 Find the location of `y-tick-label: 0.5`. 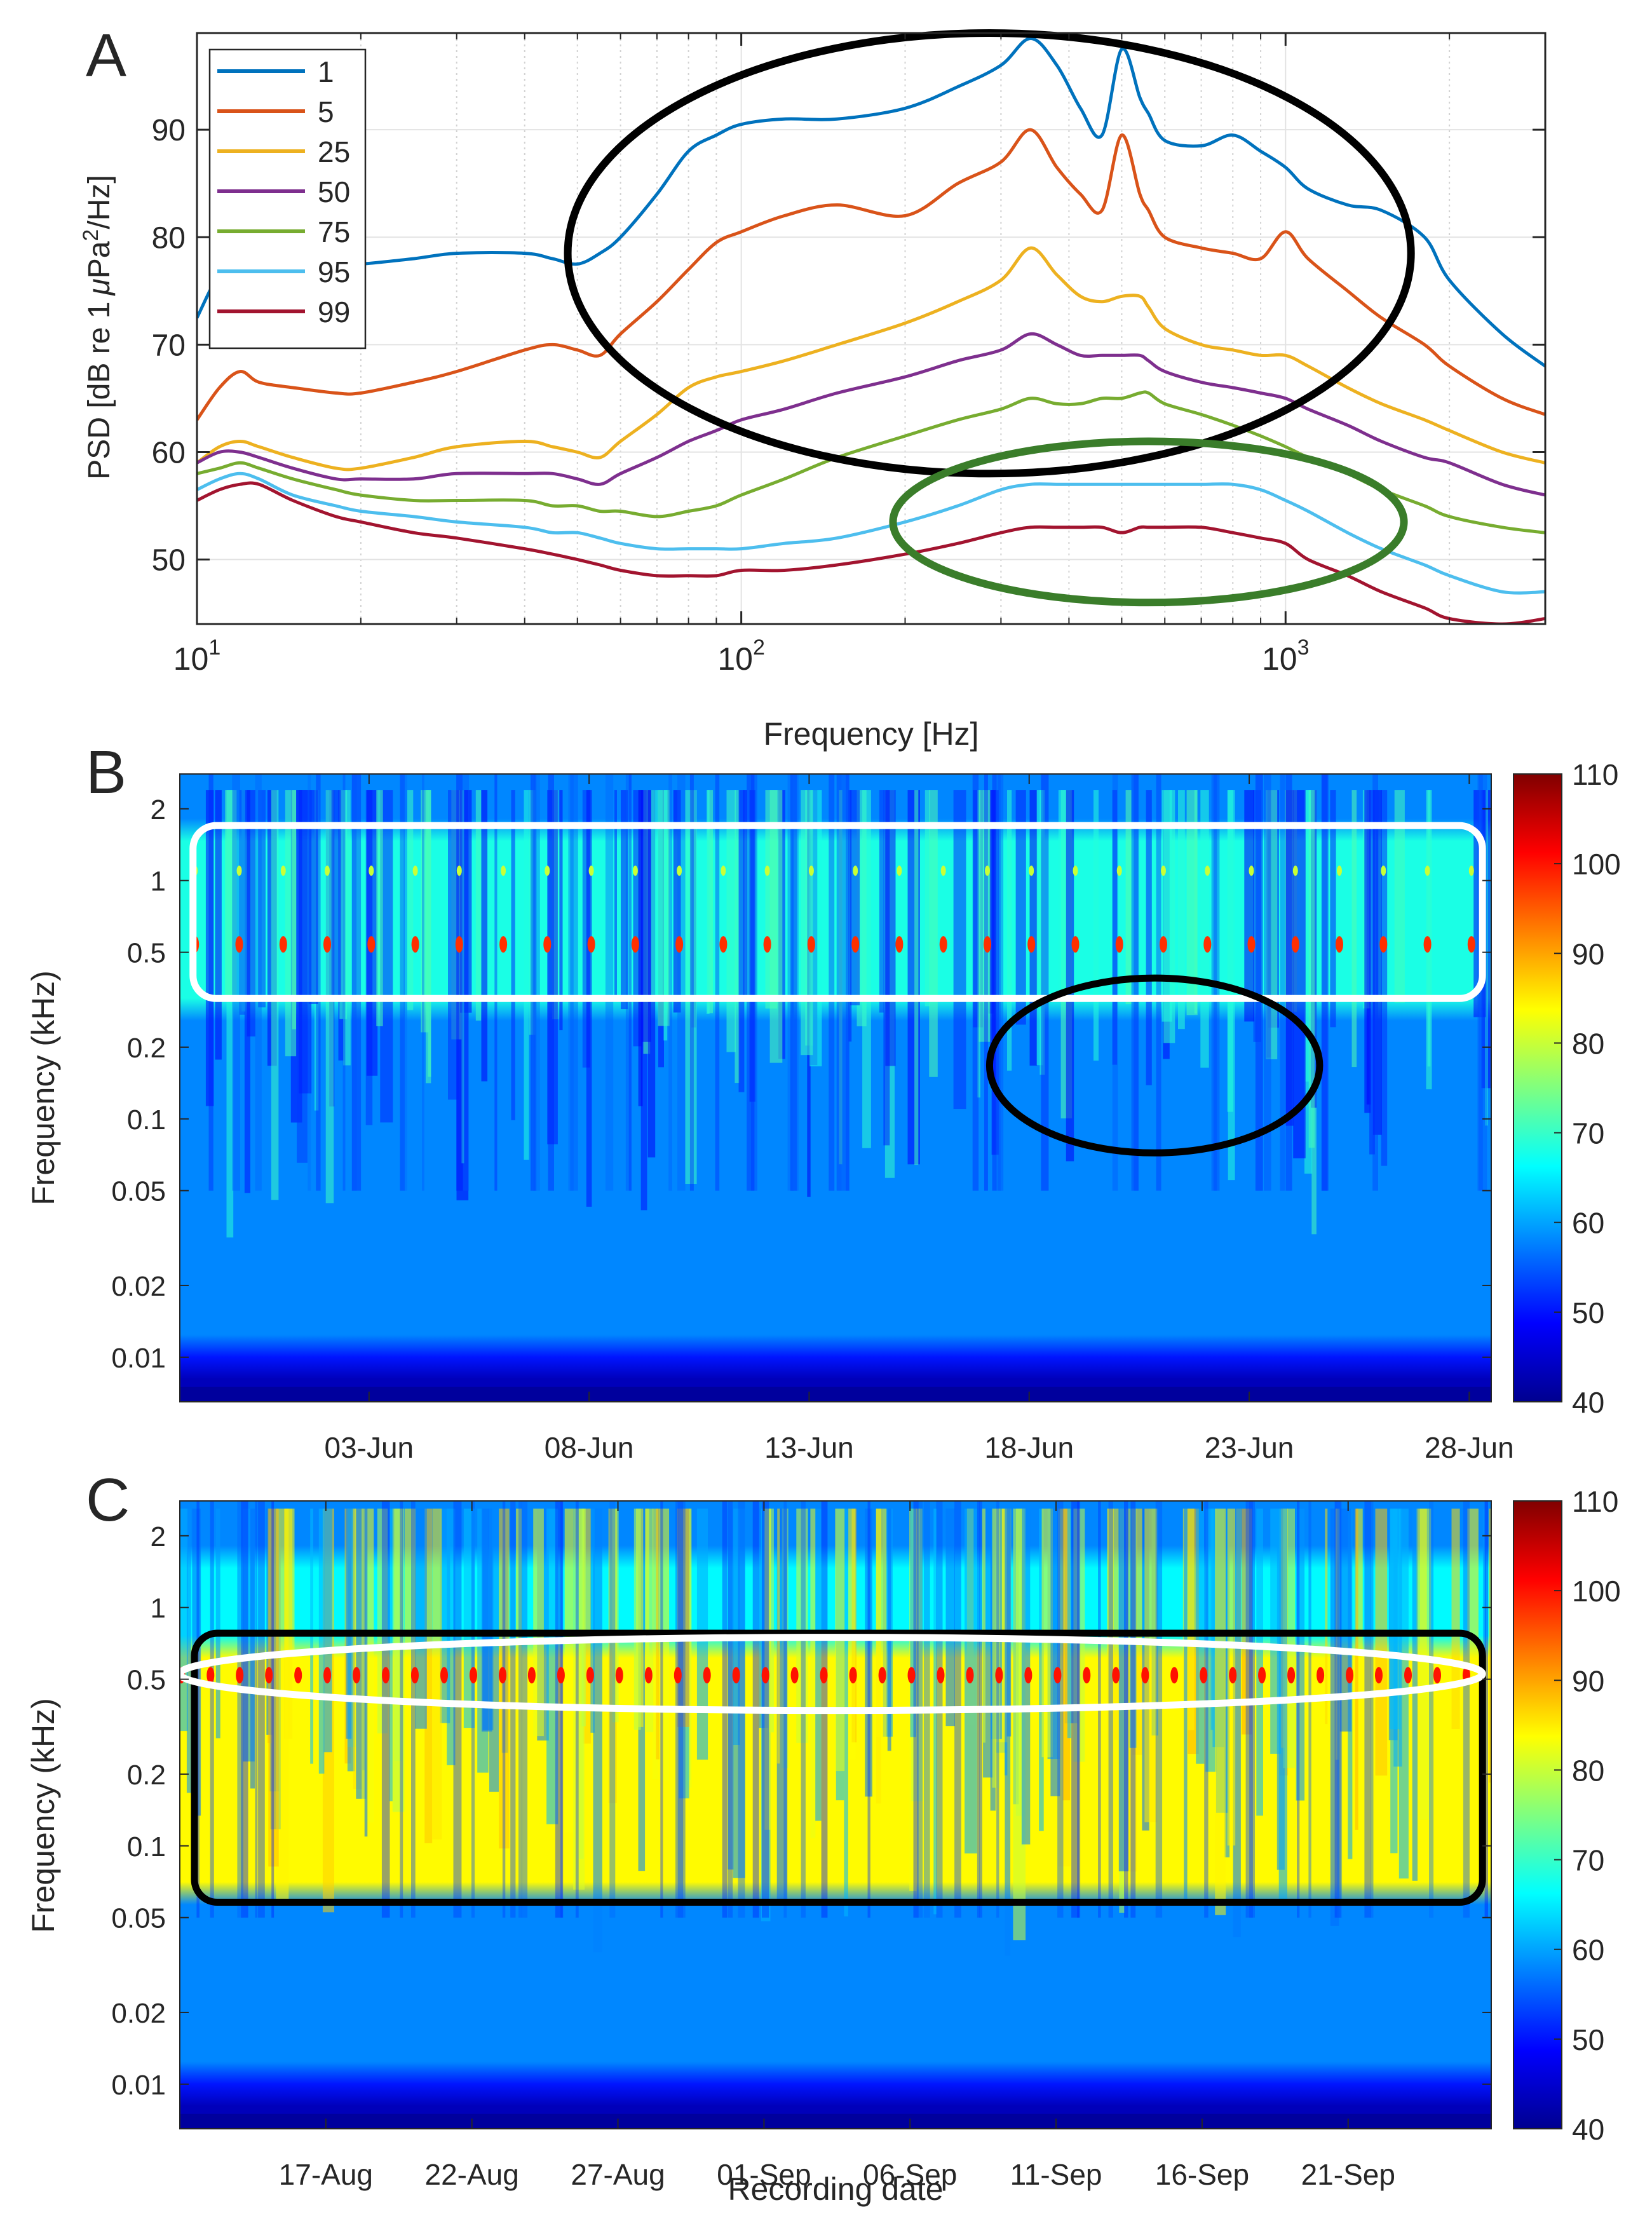

y-tick-label: 0.5 is located at coordinates (146, 1680).